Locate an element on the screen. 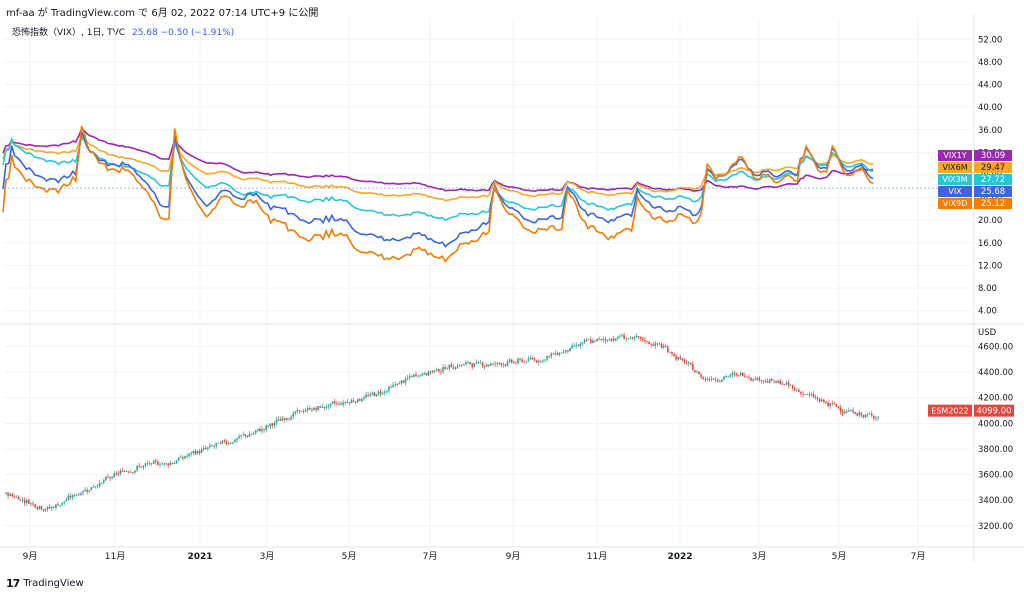 The height and width of the screenshot is (594, 1024). badge-value-bg-vix1y is located at coordinates (993, 155).